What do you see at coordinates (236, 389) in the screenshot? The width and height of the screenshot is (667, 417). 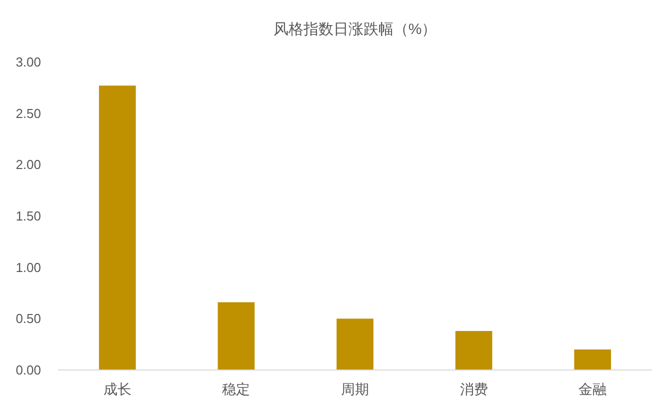 I see `x-tick-label: 稳定` at bounding box center [236, 389].